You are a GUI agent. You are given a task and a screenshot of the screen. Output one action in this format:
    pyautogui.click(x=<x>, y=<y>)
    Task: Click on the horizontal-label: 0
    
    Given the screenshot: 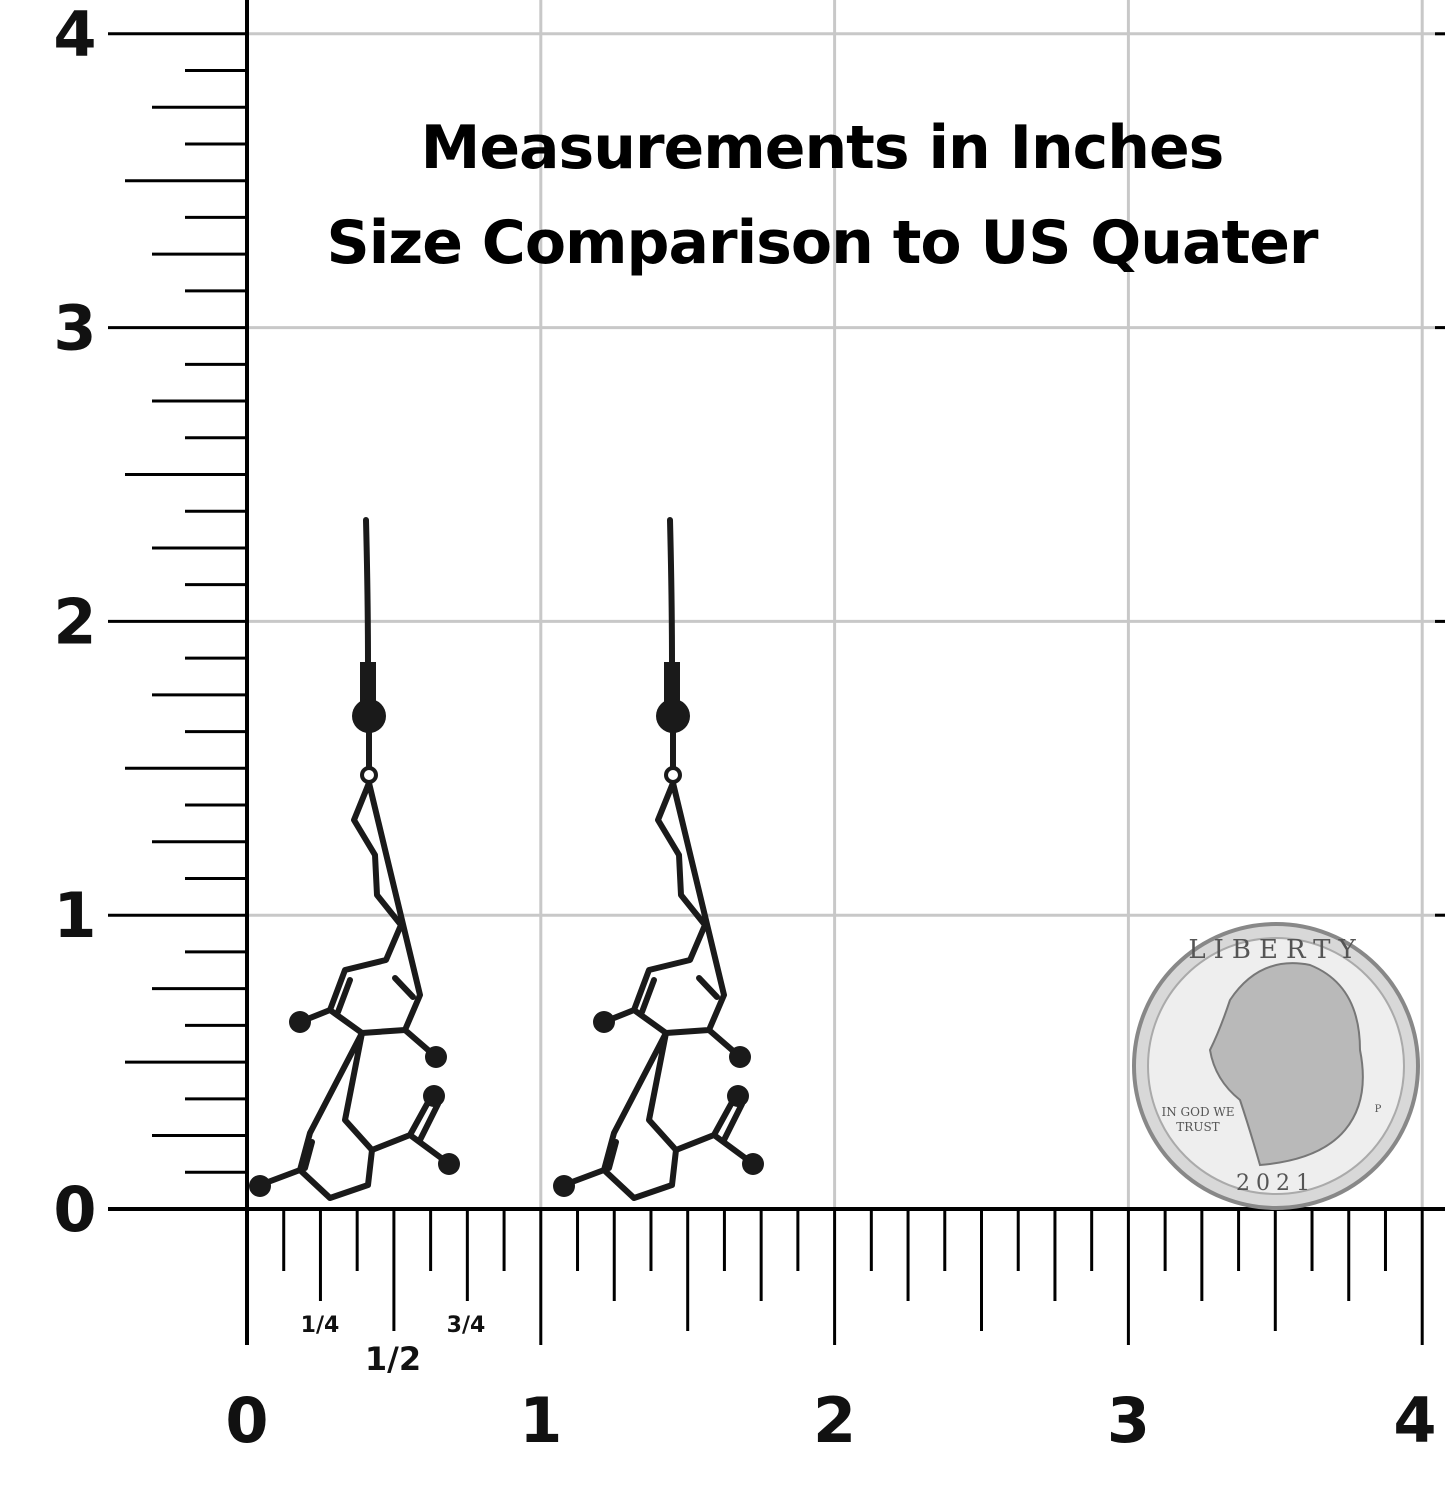 What is the action you would take?
    pyautogui.click(x=246, y=1420)
    